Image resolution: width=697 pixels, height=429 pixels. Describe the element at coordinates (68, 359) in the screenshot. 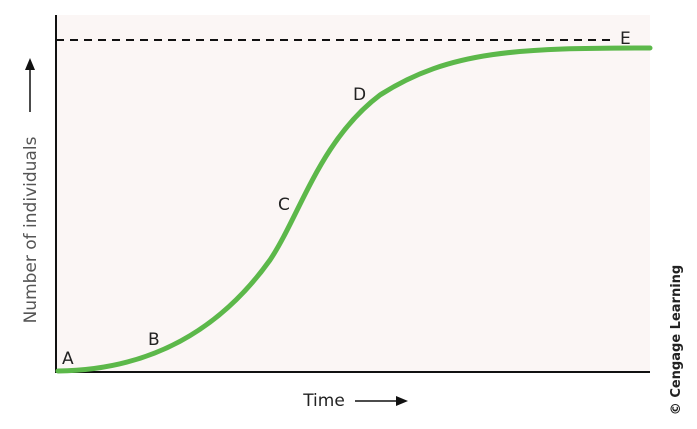

I see `point-label: A` at that location.